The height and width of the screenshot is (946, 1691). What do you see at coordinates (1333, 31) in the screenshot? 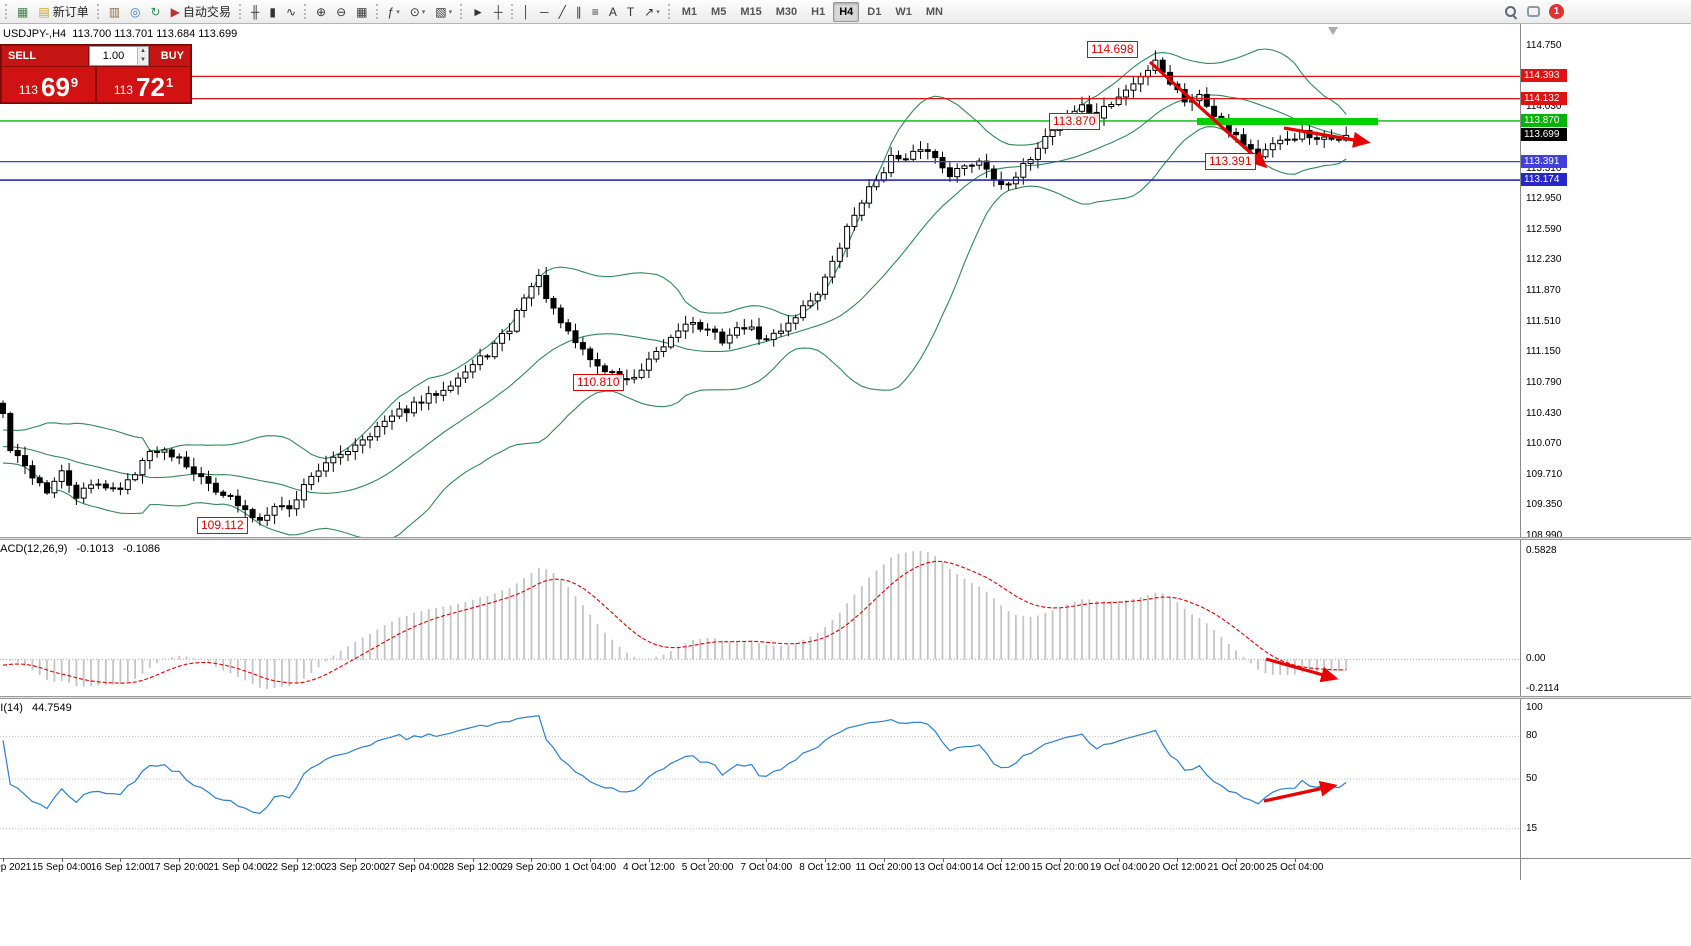
I see `chart-shift-marker` at bounding box center [1333, 31].